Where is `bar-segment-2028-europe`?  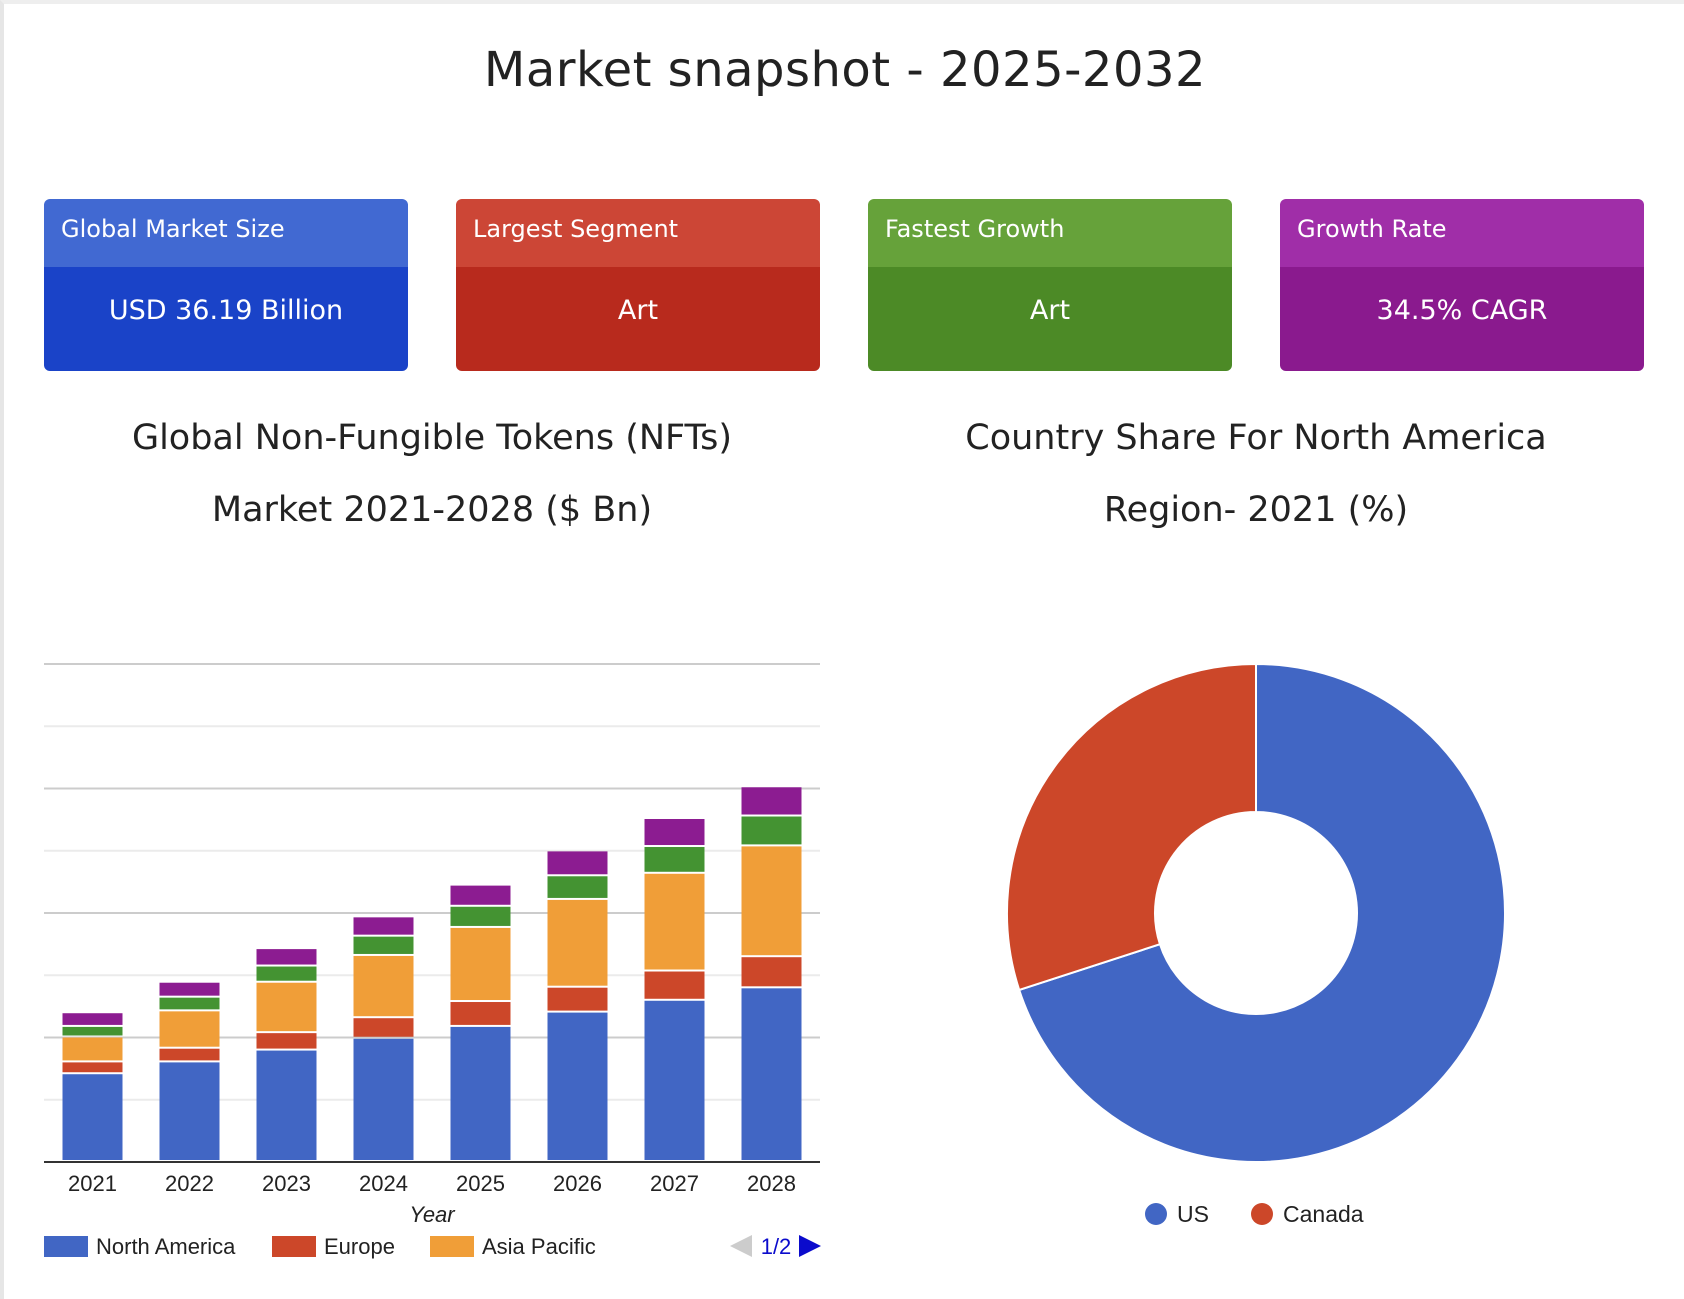
bar-segment-2028-europe is located at coordinates (771, 972).